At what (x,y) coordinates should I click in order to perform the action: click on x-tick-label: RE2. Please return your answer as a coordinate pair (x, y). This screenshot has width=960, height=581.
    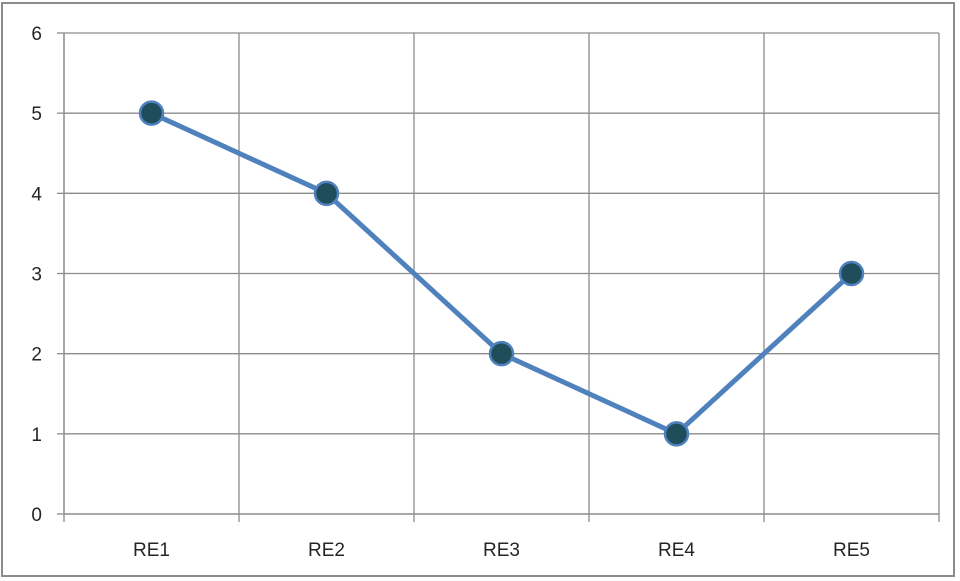
    Looking at the image, I should click on (326, 550).